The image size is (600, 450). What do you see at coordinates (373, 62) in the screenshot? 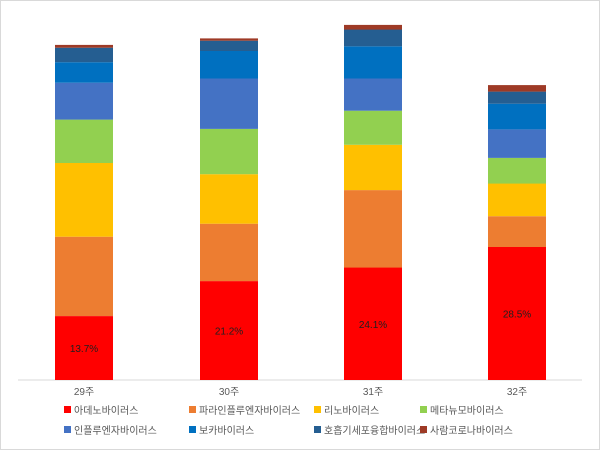
I see `bar-segment-31주-6` at bounding box center [373, 62].